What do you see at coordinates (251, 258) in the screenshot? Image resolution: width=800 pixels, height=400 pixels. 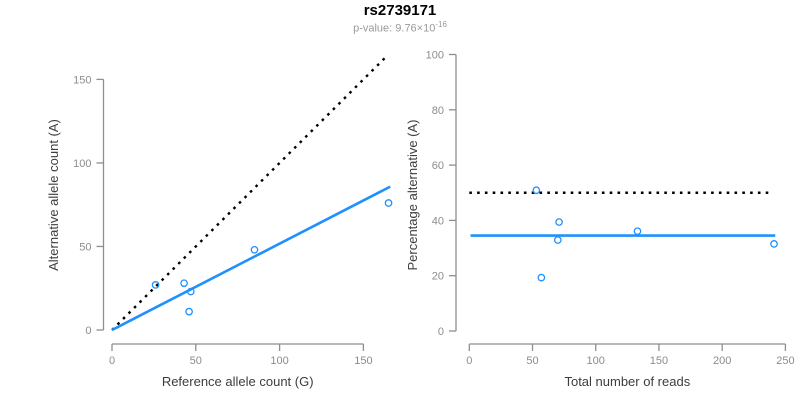 I see `regression-line` at bounding box center [251, 258].